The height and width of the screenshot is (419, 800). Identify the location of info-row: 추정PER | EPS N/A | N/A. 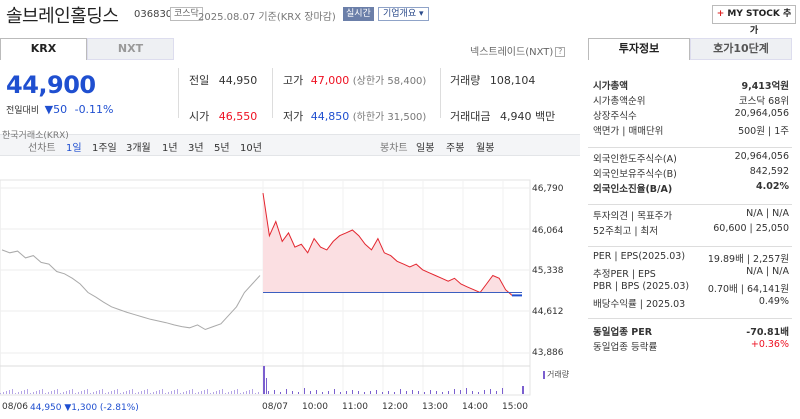
(691, 273).